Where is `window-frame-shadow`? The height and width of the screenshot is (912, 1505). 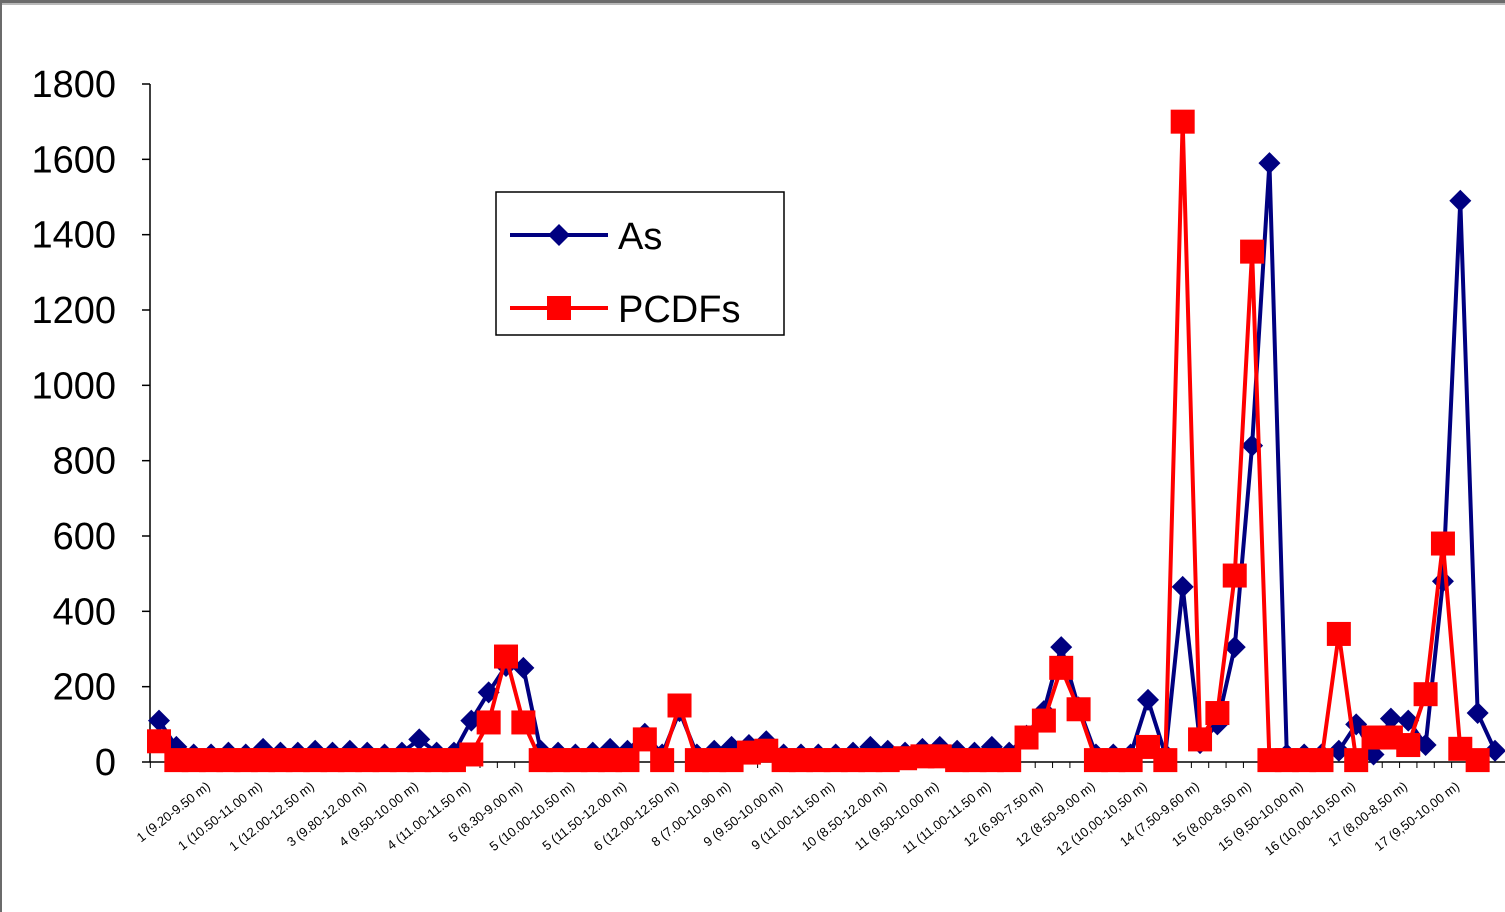
window-frame-shadow is located at coordinates (752, 4).